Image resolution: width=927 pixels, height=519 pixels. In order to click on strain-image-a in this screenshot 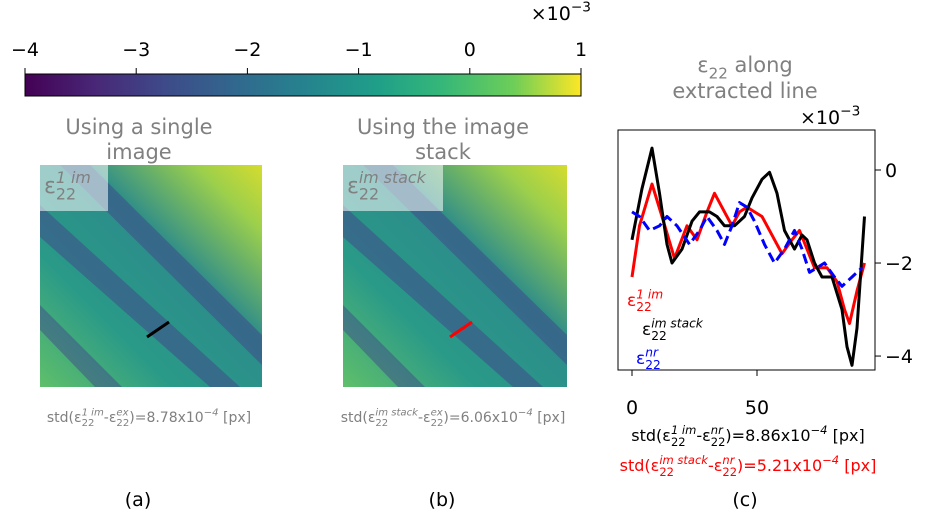, I will do `click(151, 276)`.